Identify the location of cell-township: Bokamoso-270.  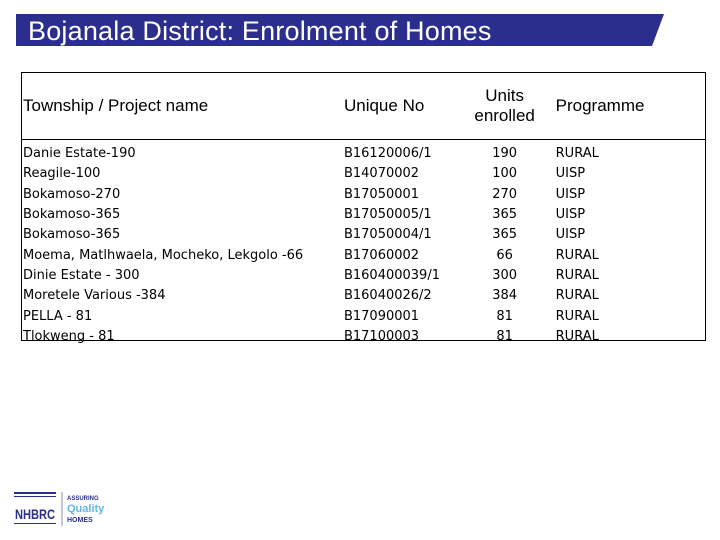
(72, 194).